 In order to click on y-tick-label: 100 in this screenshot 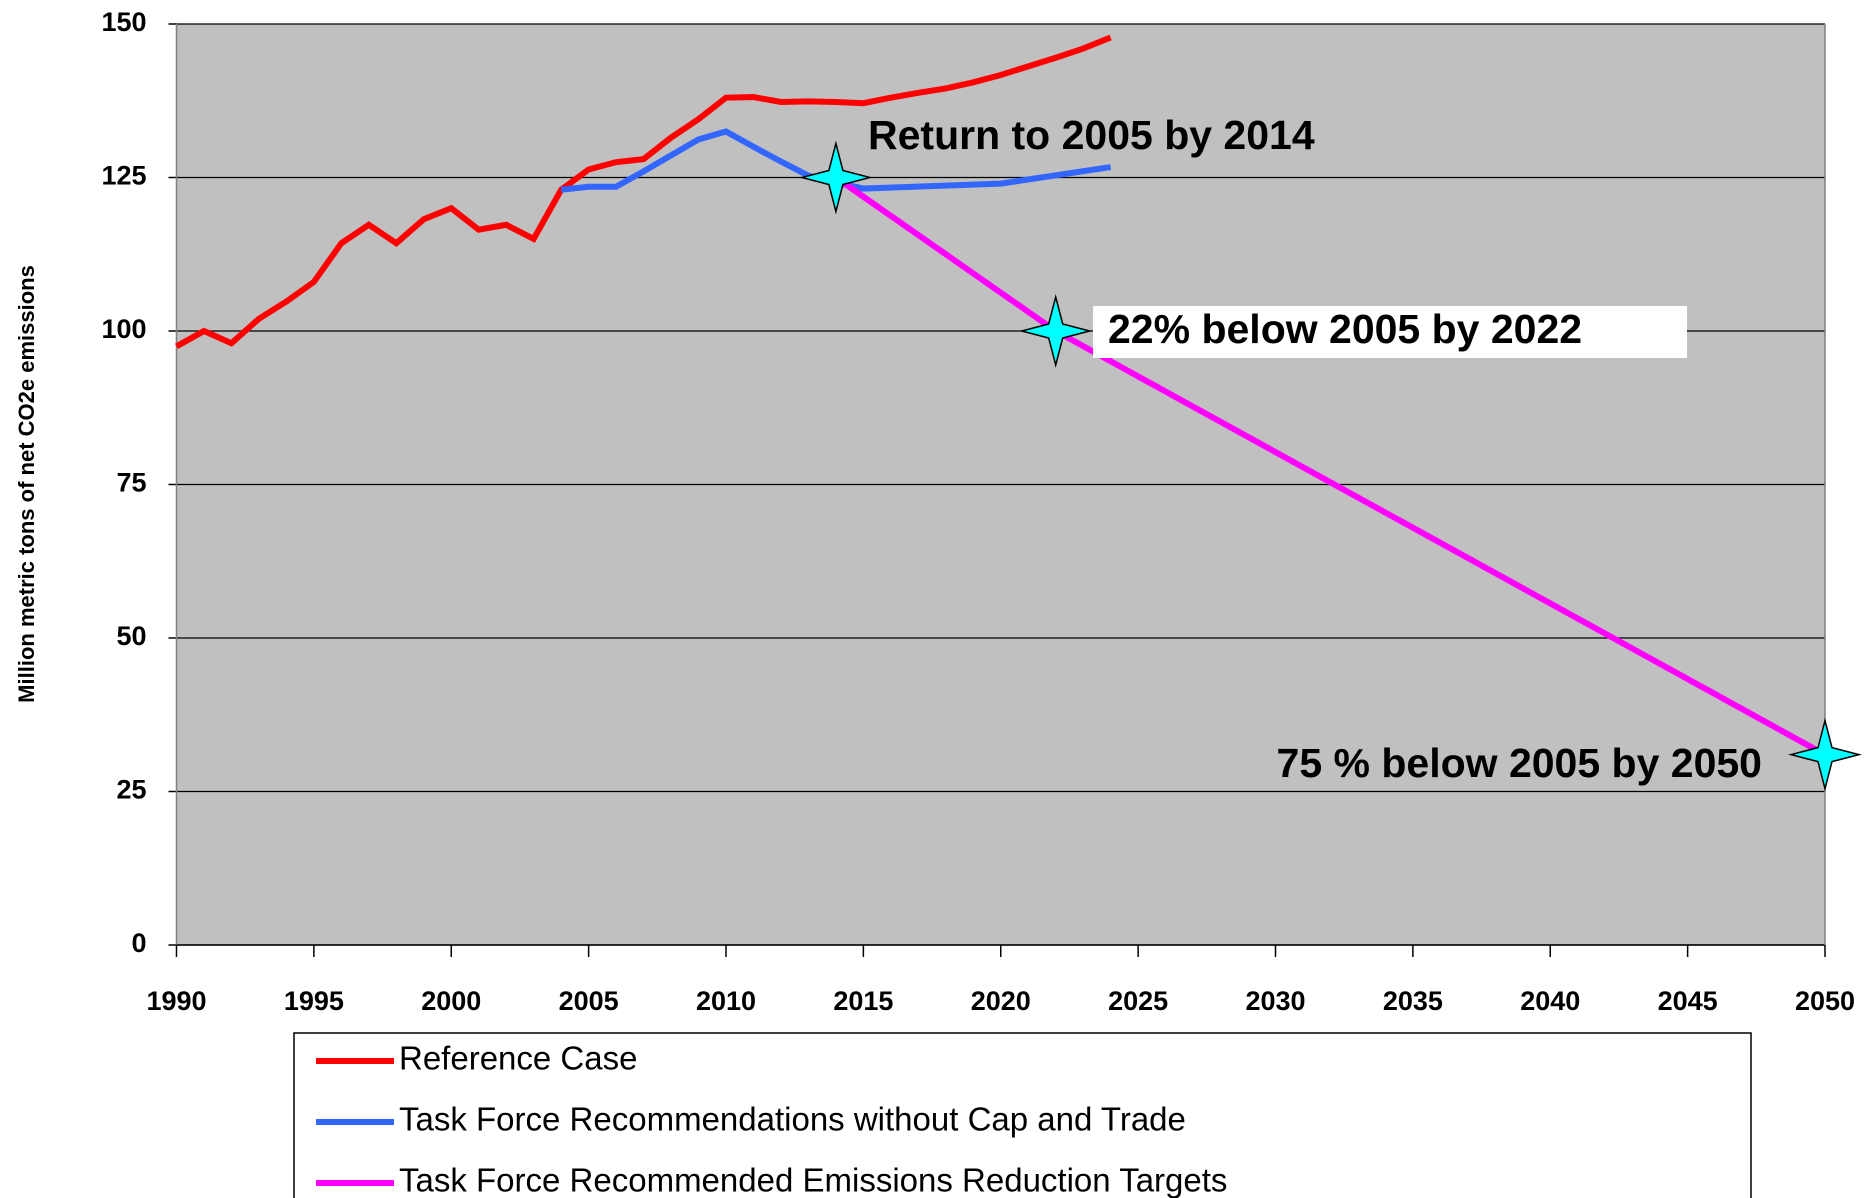, I will do `click(123, 329)`.